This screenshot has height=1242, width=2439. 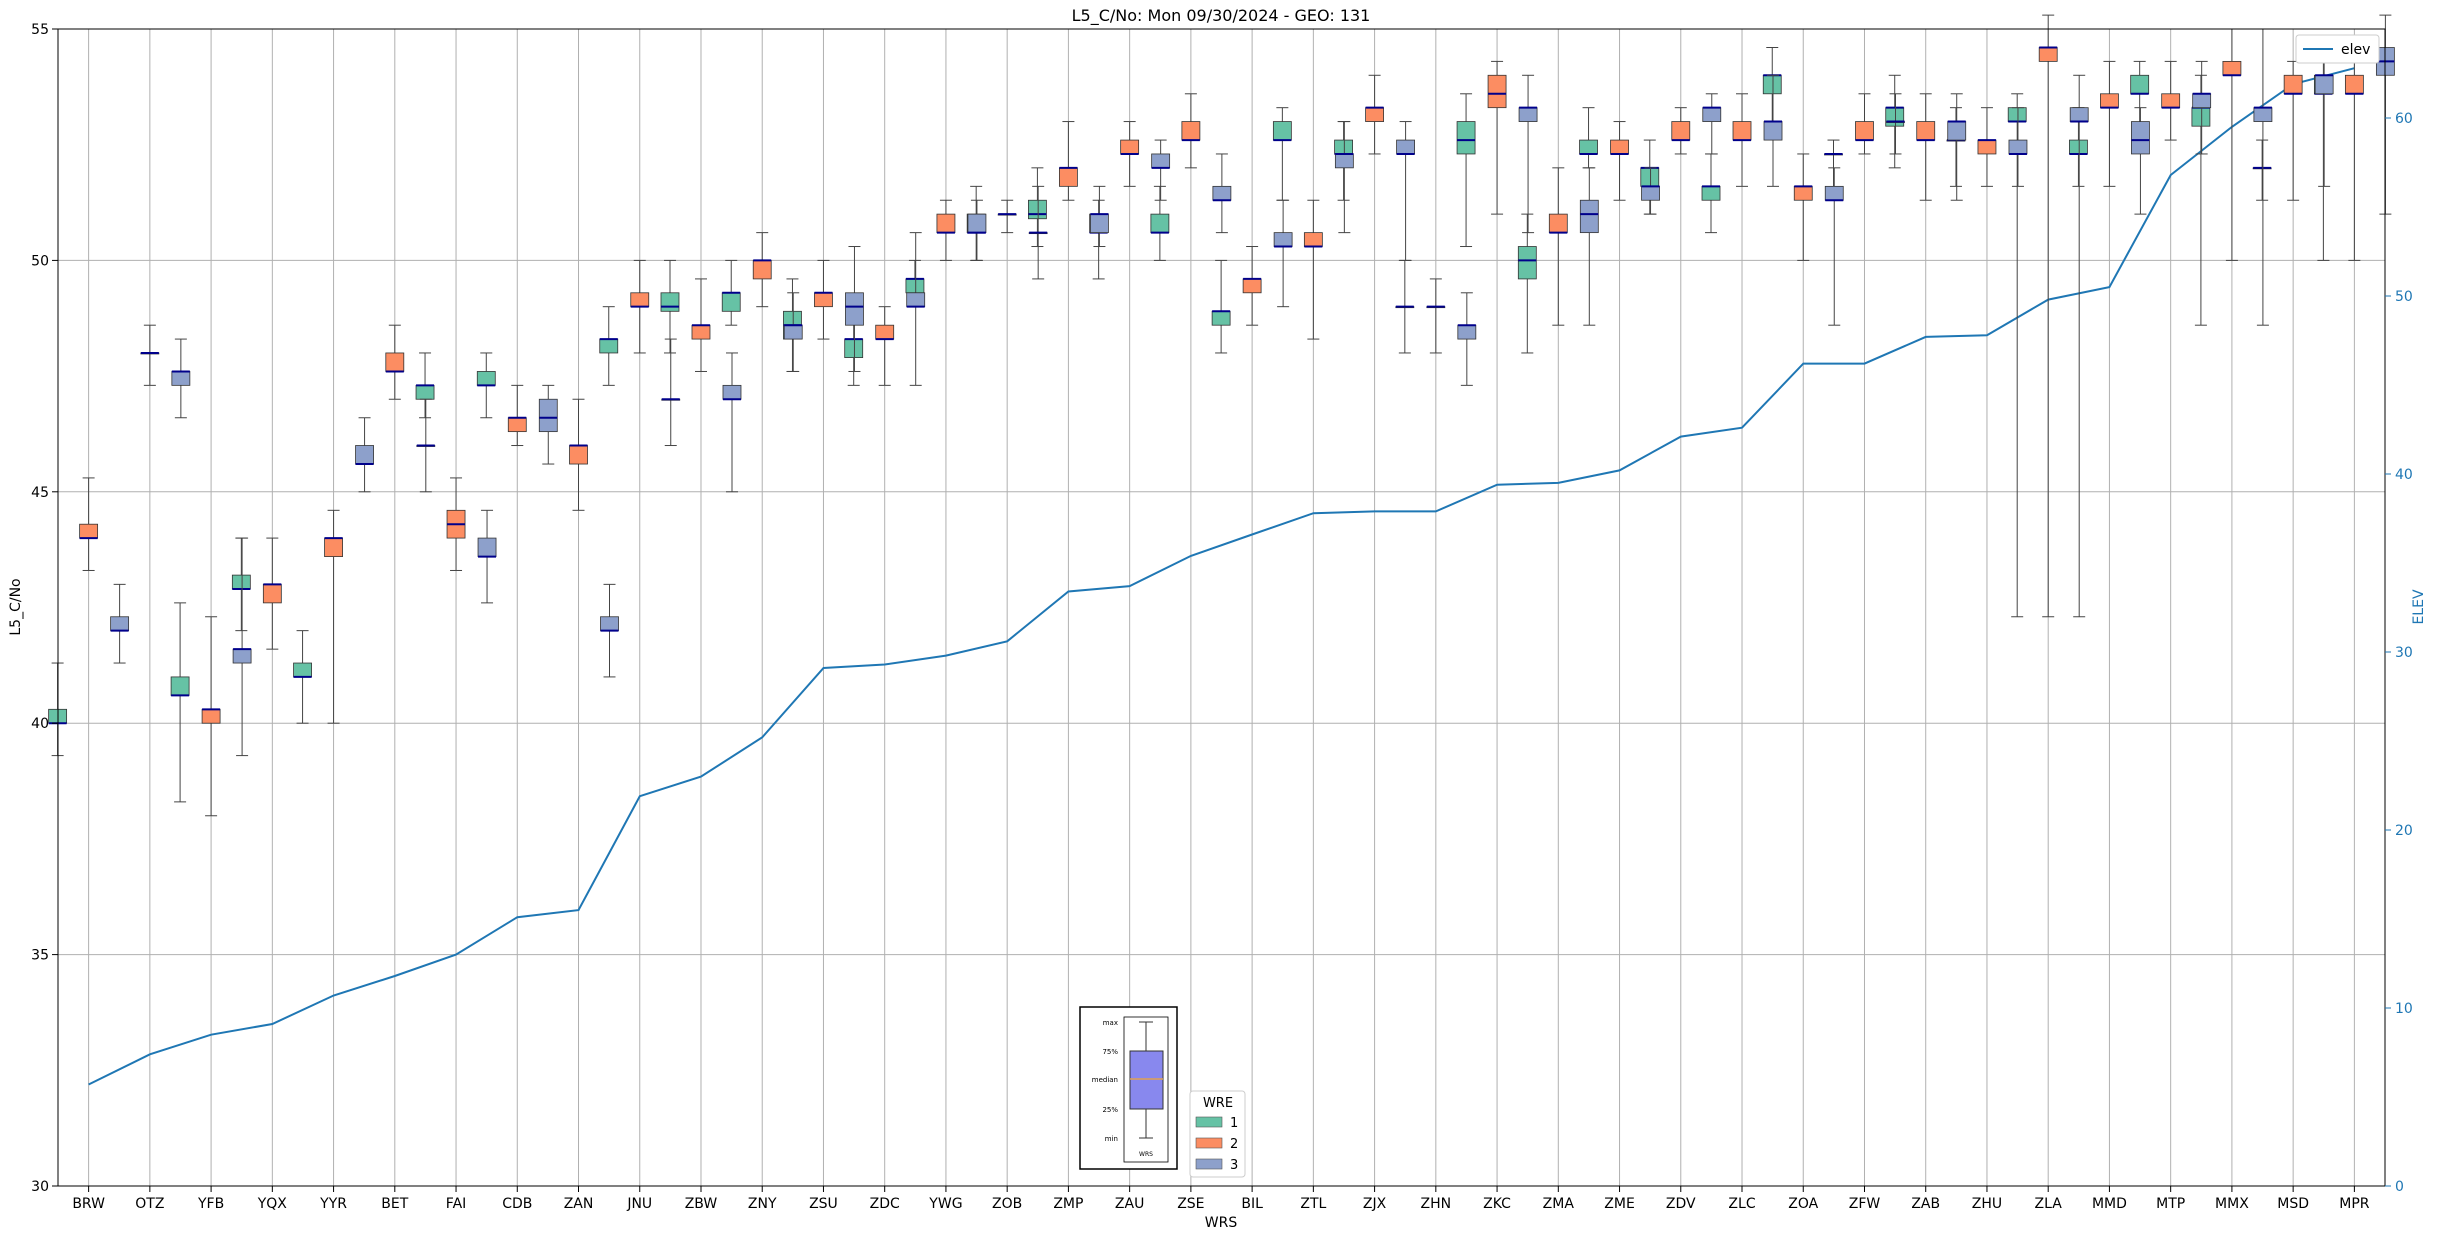 I want to click on box-MMX-wre3, so click(x=2263, y=177).